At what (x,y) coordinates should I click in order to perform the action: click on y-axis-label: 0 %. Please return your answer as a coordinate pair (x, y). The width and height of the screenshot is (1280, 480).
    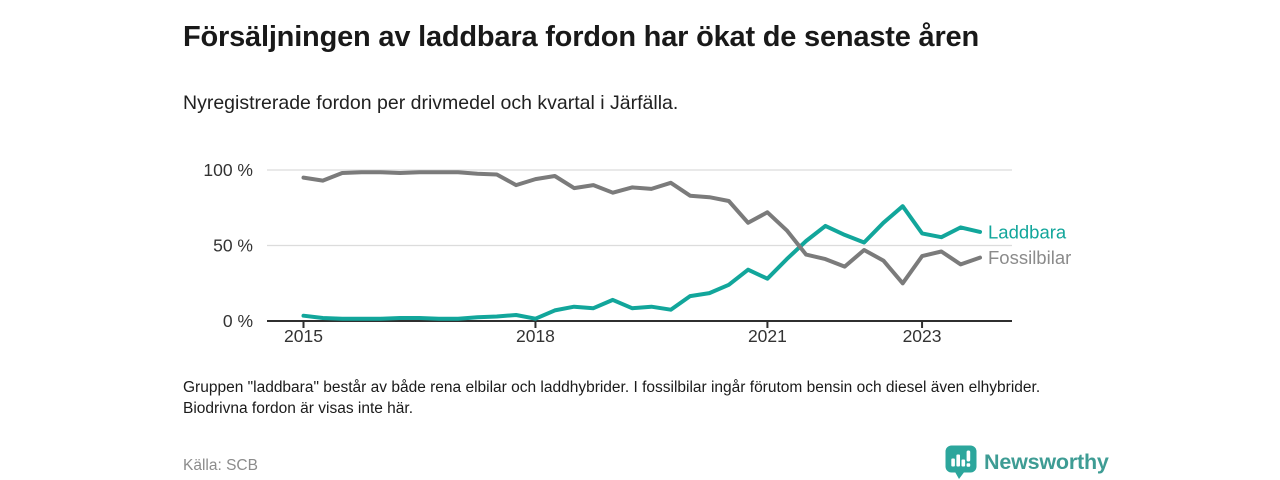
    Looking at the image, I should click on (238, 321).